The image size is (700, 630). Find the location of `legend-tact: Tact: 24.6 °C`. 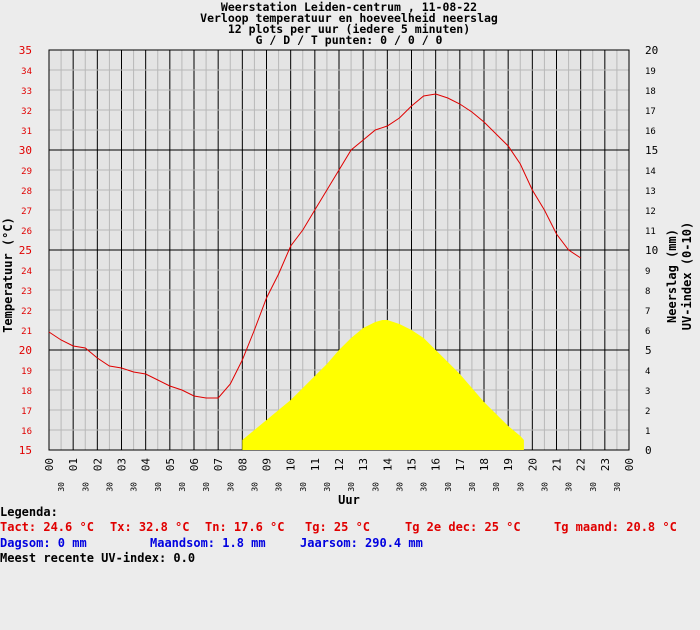

legend-tact: Tact: 24.6 °C is located at coordinates (47, 527).